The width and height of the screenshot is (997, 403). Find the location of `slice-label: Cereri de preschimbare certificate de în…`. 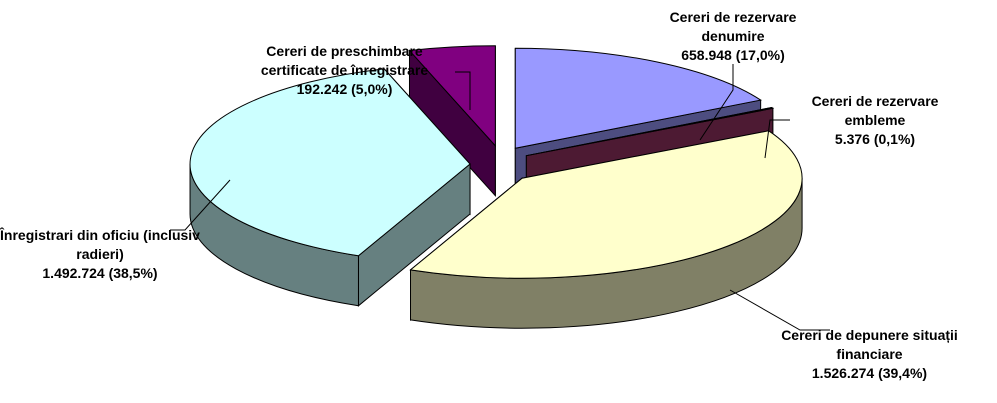

slice-label: Cereri de preschimbare certificate de în… is located at coordinates (344, 70).